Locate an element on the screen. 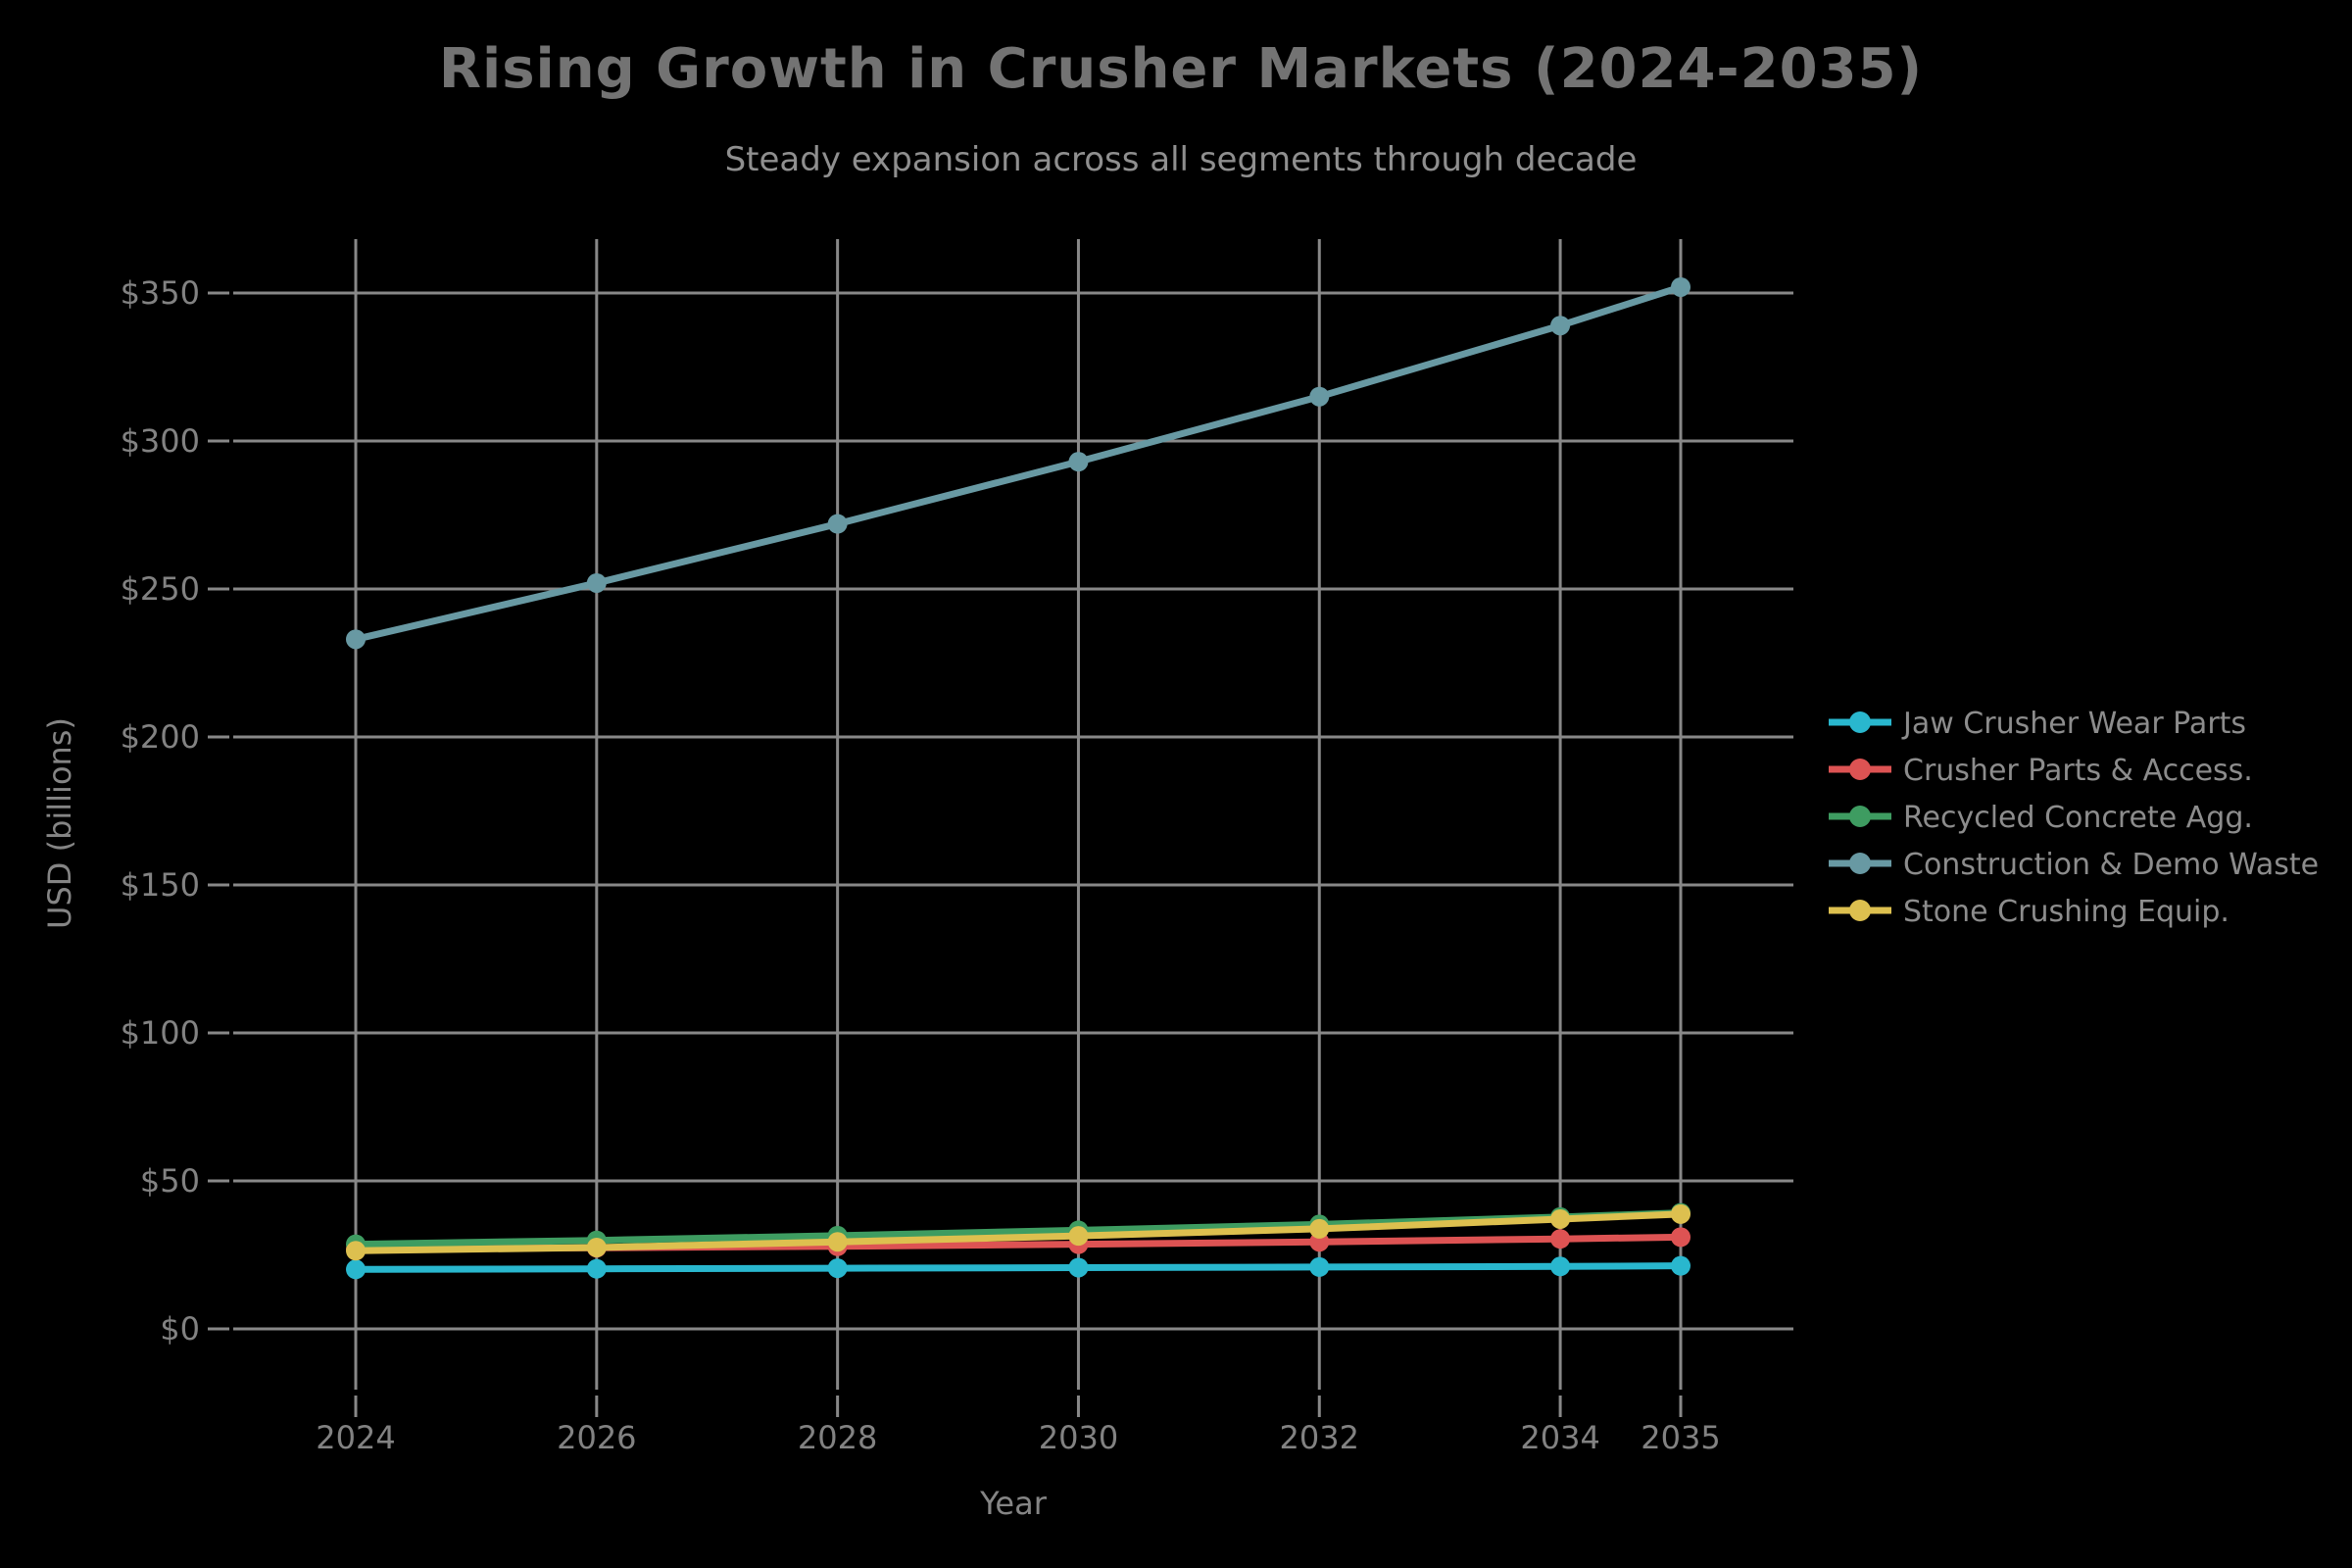  series-marker-construction-demo-waste-2035 is located at coordinates (1680, 287).